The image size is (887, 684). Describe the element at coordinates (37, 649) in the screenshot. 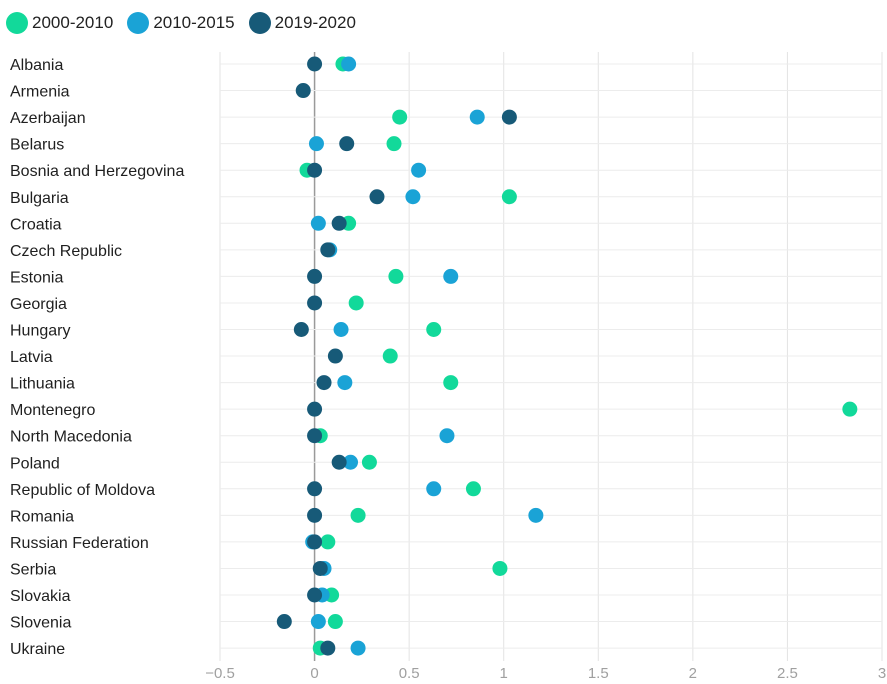

I see `category-label: Ukraine` at that location.